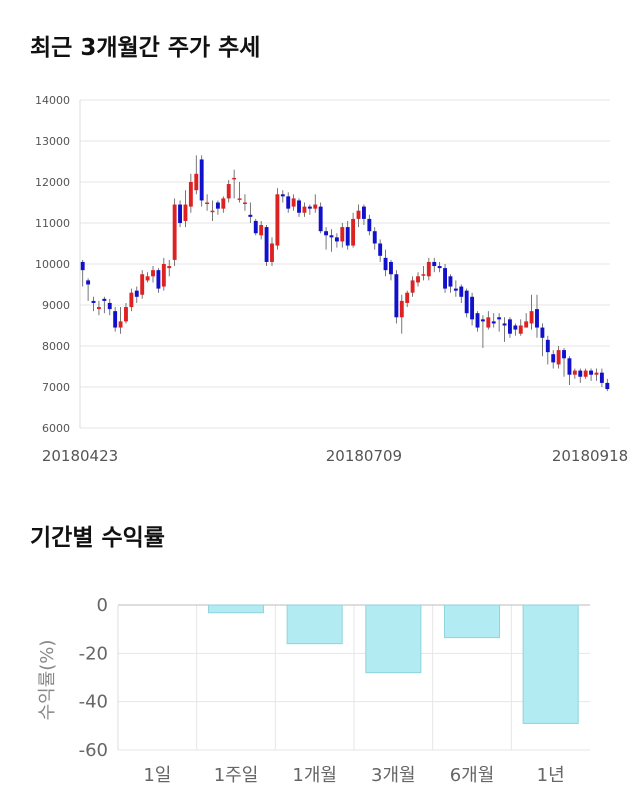 This screenshot has width=640, height=810. Describe the element at coordinates (236, 775) in the screenshot. I see `bar-x-tick-label: 1주일` at that location.